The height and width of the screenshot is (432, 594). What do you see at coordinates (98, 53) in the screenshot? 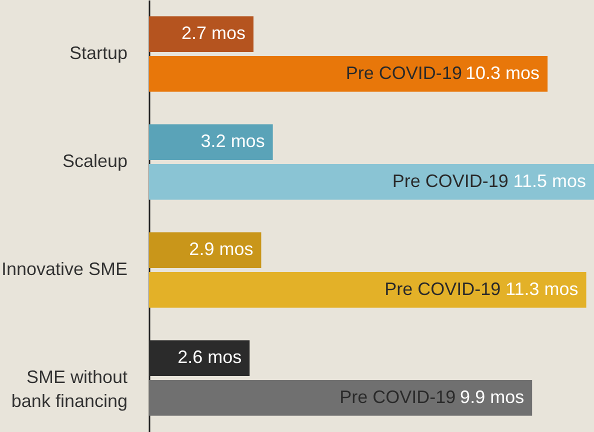
I see `y-tick-label: Startup` at bounding box center [98, 53].